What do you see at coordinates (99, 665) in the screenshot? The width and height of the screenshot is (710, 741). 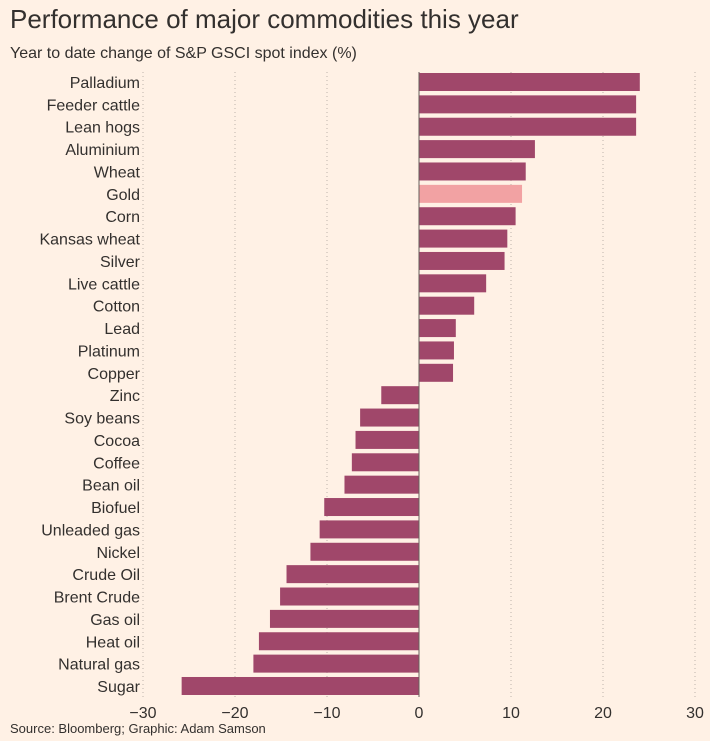 I see `category-label: Natural gas` at bounding box center [99, 665].